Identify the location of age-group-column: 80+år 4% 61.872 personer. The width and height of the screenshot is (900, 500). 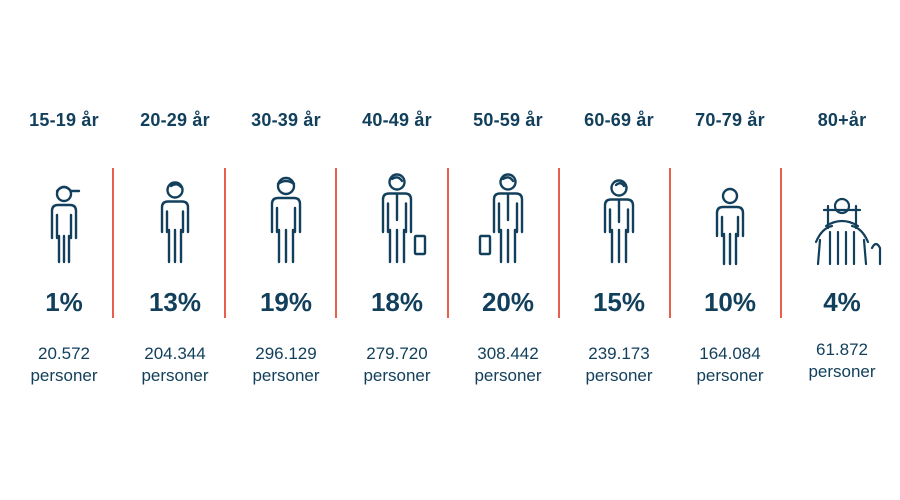
(842, 250).